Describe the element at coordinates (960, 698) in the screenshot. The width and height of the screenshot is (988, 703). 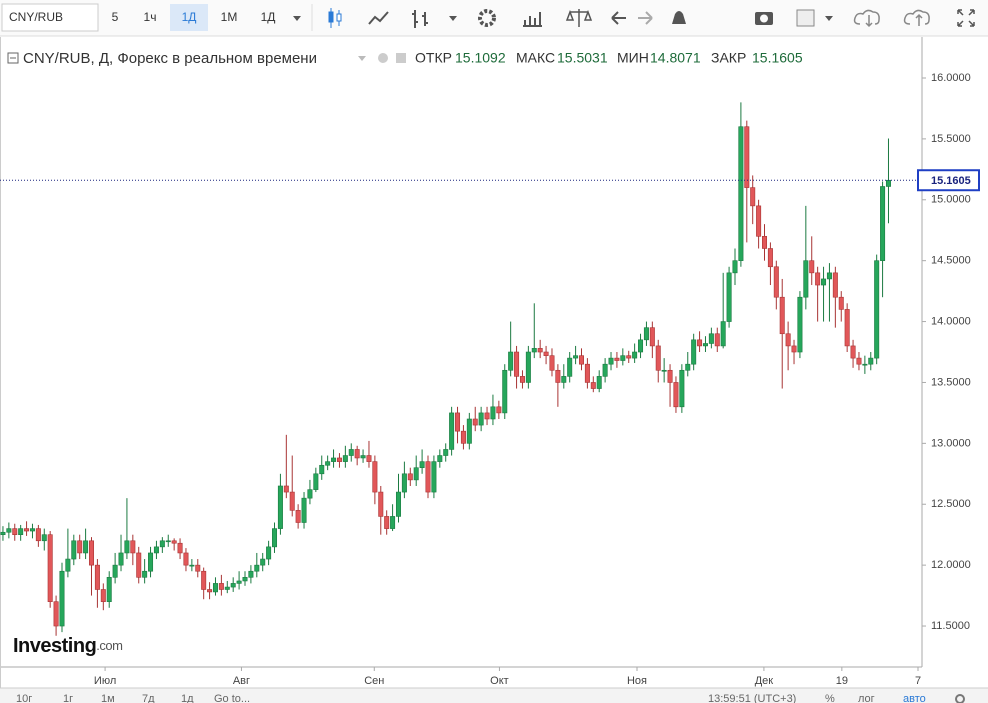
I see `footer-settings-icon` at that location.